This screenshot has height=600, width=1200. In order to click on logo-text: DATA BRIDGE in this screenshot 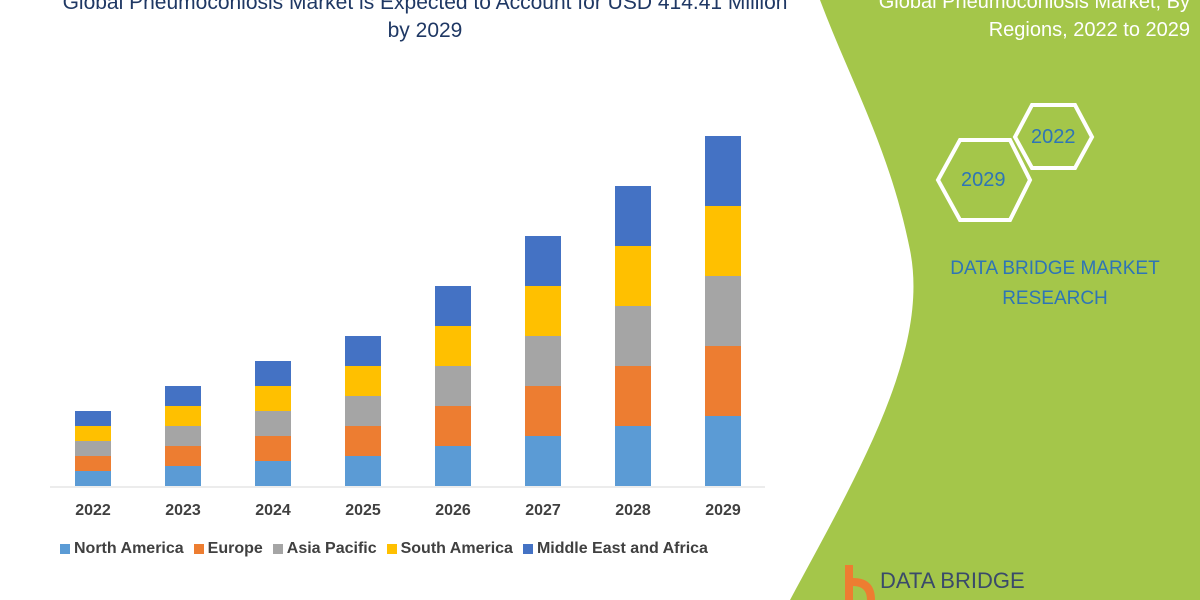, I will do `click(952, 580)`.